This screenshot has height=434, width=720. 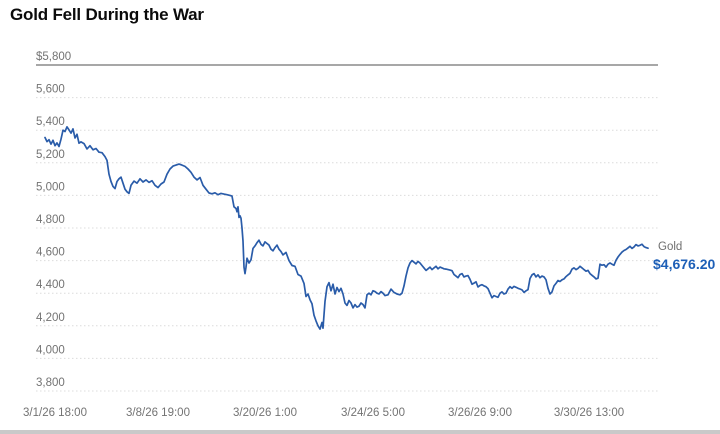 What do you see at coordinates (53, 57) in the screenshot?
I see `y-tick-label: $5,800` at bounding box center [53, 57].